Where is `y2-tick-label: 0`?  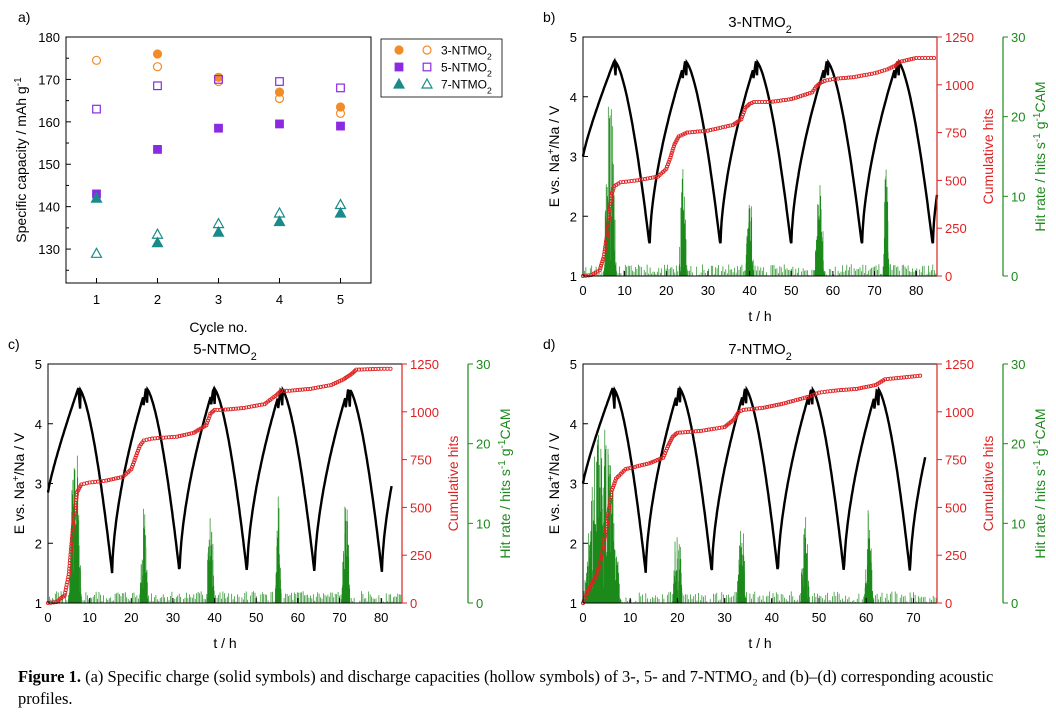
y2-tick-label: 0 is located at coordinates (948, 276).